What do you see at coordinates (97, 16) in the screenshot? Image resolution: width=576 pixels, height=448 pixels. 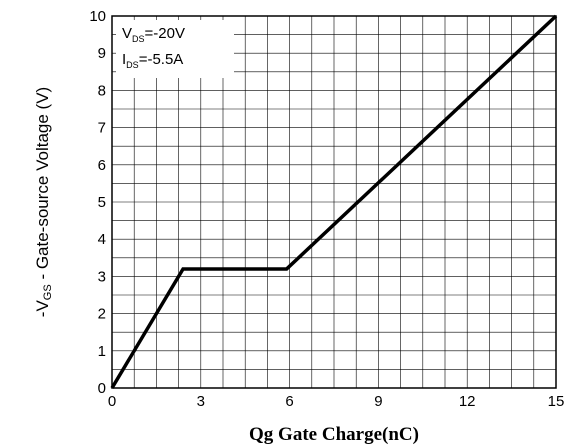 I see `y-tick-label: 10` at bounding box center [97, 16].